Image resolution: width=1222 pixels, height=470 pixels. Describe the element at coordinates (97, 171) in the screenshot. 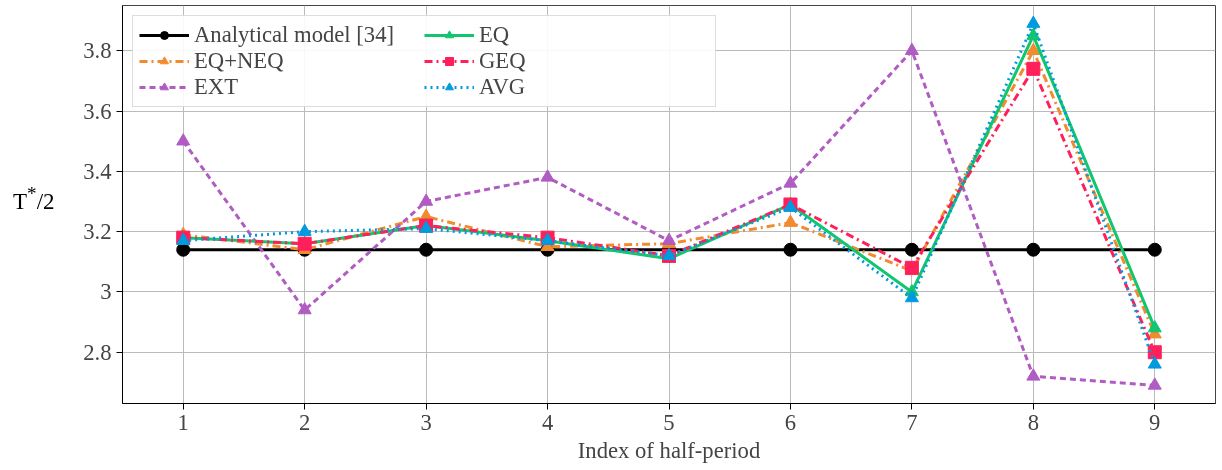

I see `y-tick-label: 3.4` at that location.